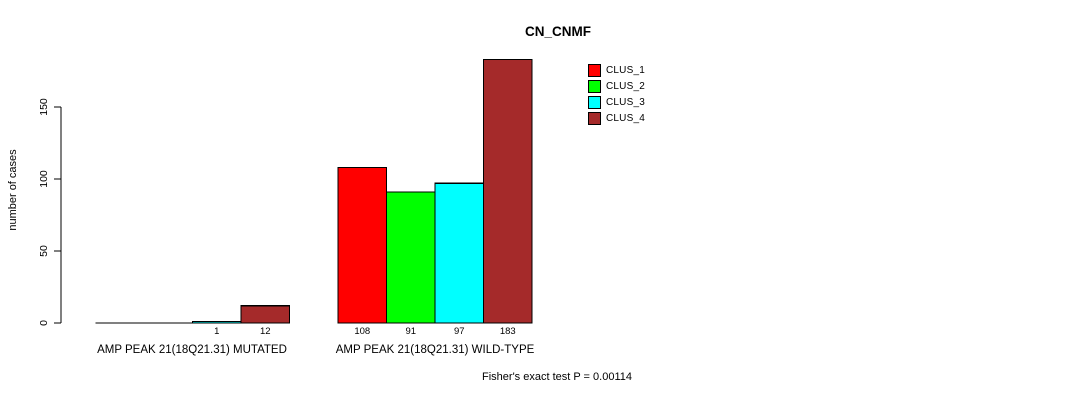 This screenshot has height=400, width=1090. Describe the element at coordinates (625, 86) in the screenshot. I see `legend-label-clus2: CLUS_2` at that location.